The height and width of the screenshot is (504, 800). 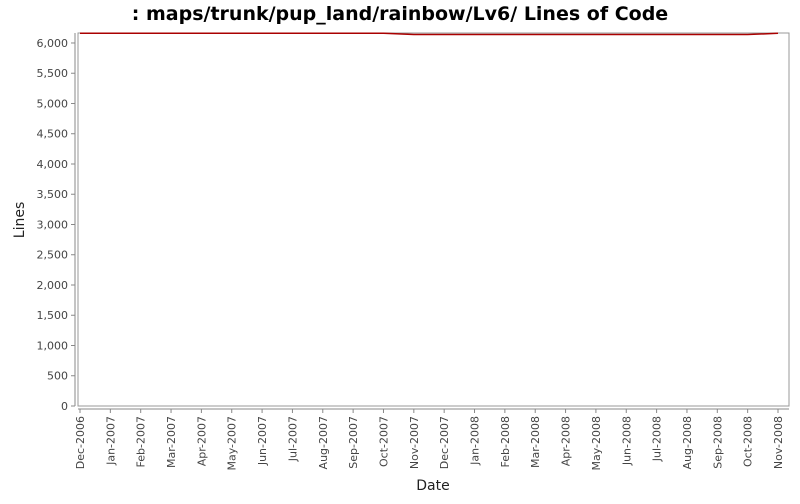 I want to click on y-tick-label: 4,500, so click(x=53, y=134).